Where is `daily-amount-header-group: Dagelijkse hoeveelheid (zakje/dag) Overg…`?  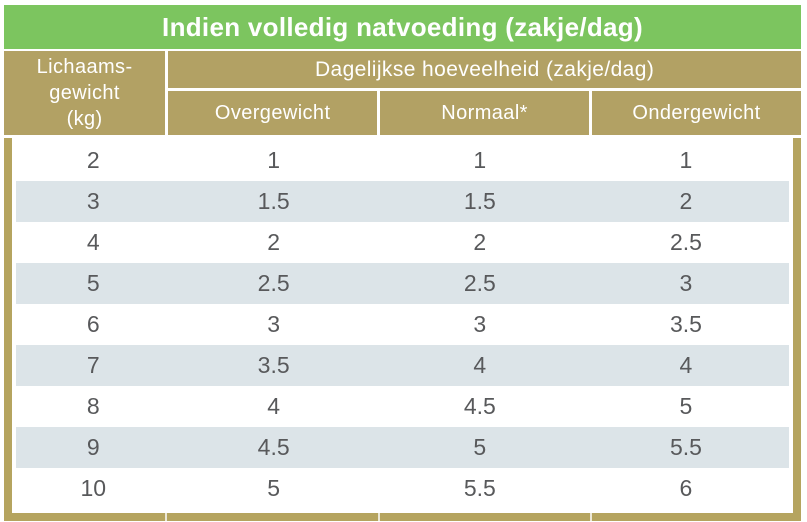 daily-amount-header-group: Dagelijkse hoeveelheid (zakje/dag) Overg… is located at coordinates (484, 93).